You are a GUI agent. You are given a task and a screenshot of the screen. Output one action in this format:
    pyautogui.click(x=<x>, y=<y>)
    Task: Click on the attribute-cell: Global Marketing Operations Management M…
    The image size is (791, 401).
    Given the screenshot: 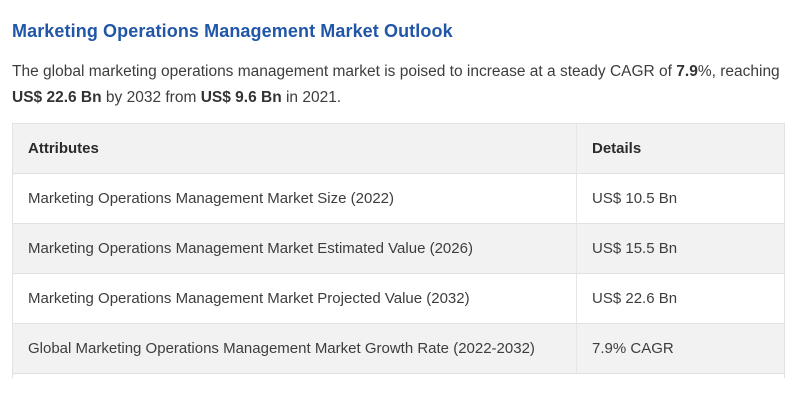 What is the action you would take?
    pyautogui.click(x=295, y=348)
    